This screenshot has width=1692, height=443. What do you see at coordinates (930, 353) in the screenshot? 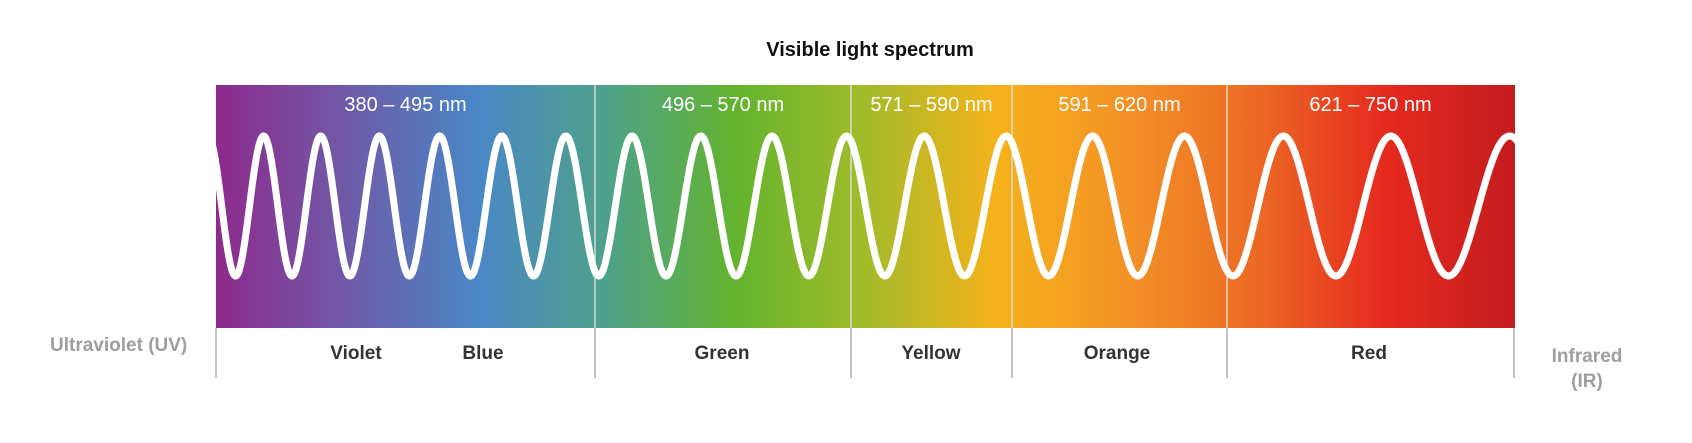
I see `band-color-name: Yellow` at bounding box center [930, 353].